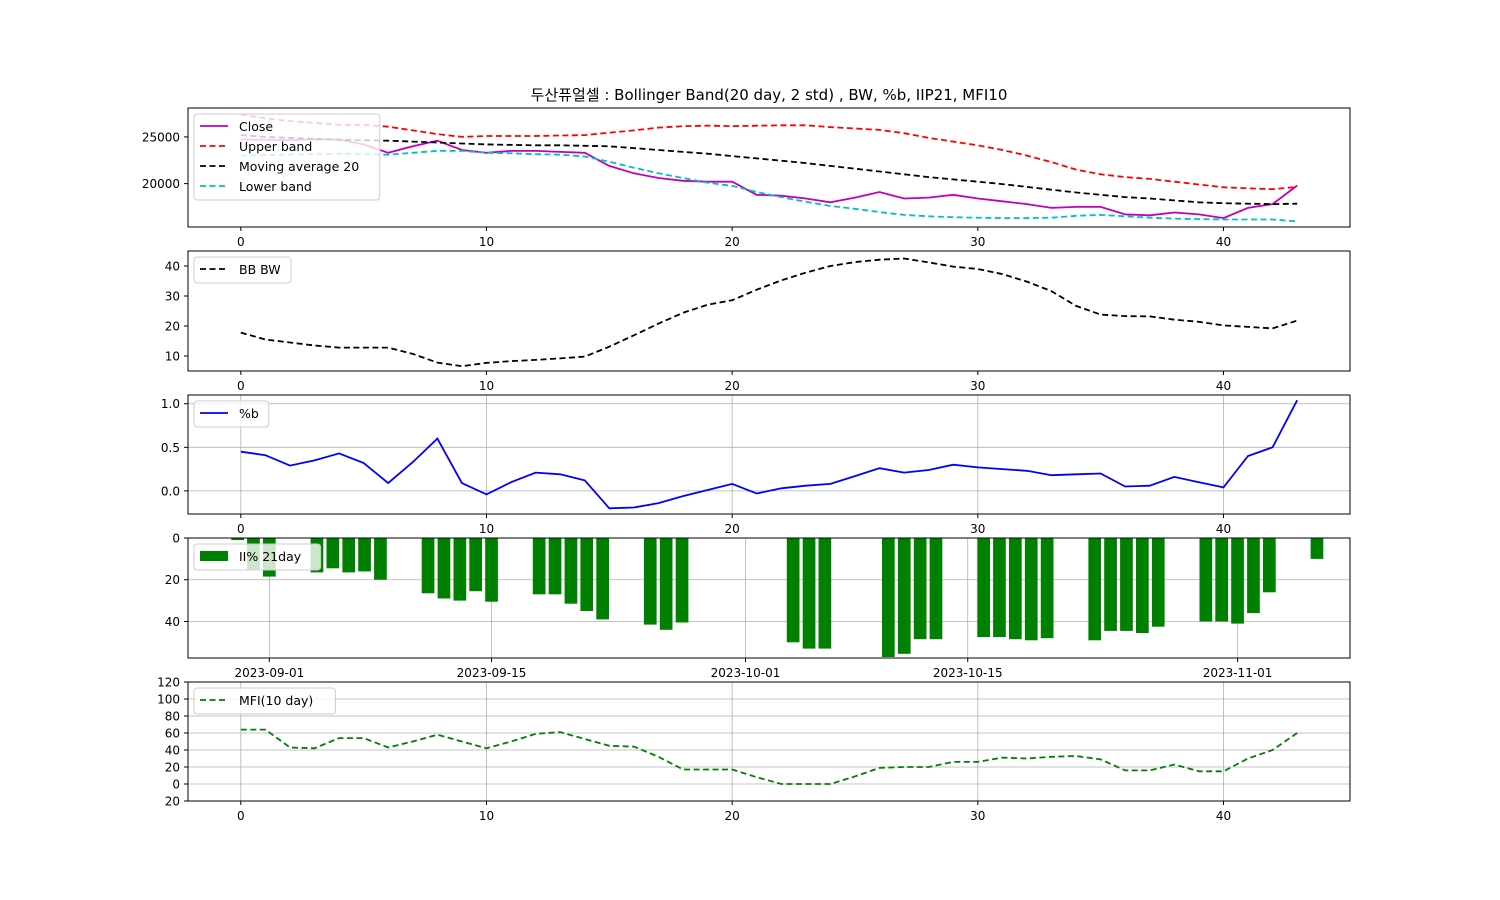  Describe the element at coordinates (170, 491) in the screenshot. I see `y-tick-label: 0.0` at that location.